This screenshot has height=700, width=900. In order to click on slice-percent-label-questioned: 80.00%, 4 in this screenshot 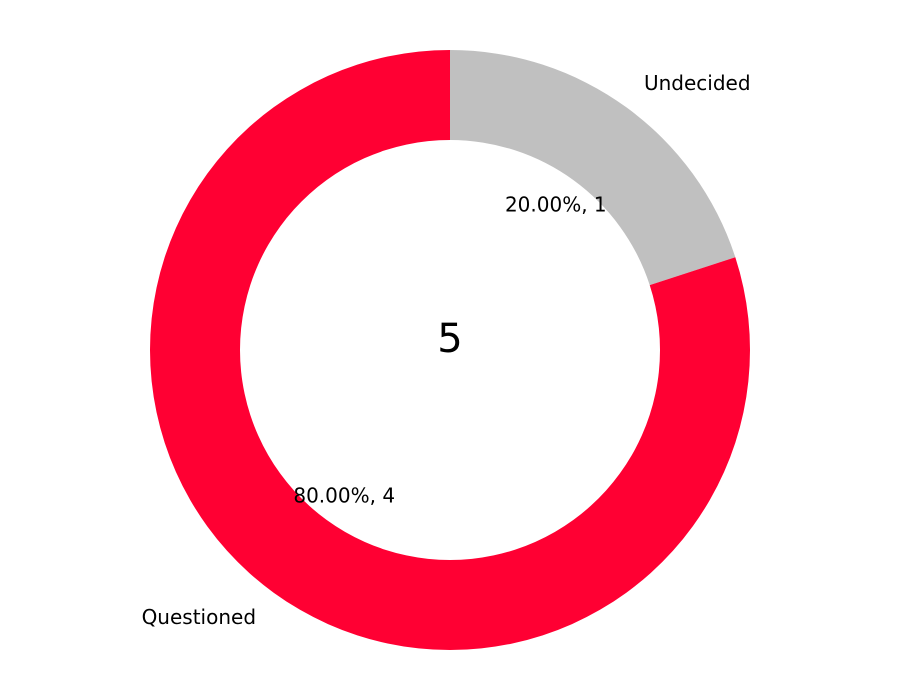, I will do `click(344, 496)`.